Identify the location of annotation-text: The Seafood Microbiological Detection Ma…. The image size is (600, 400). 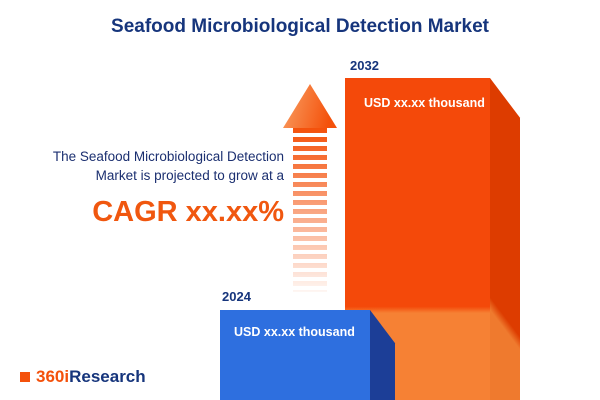
(168, 166).